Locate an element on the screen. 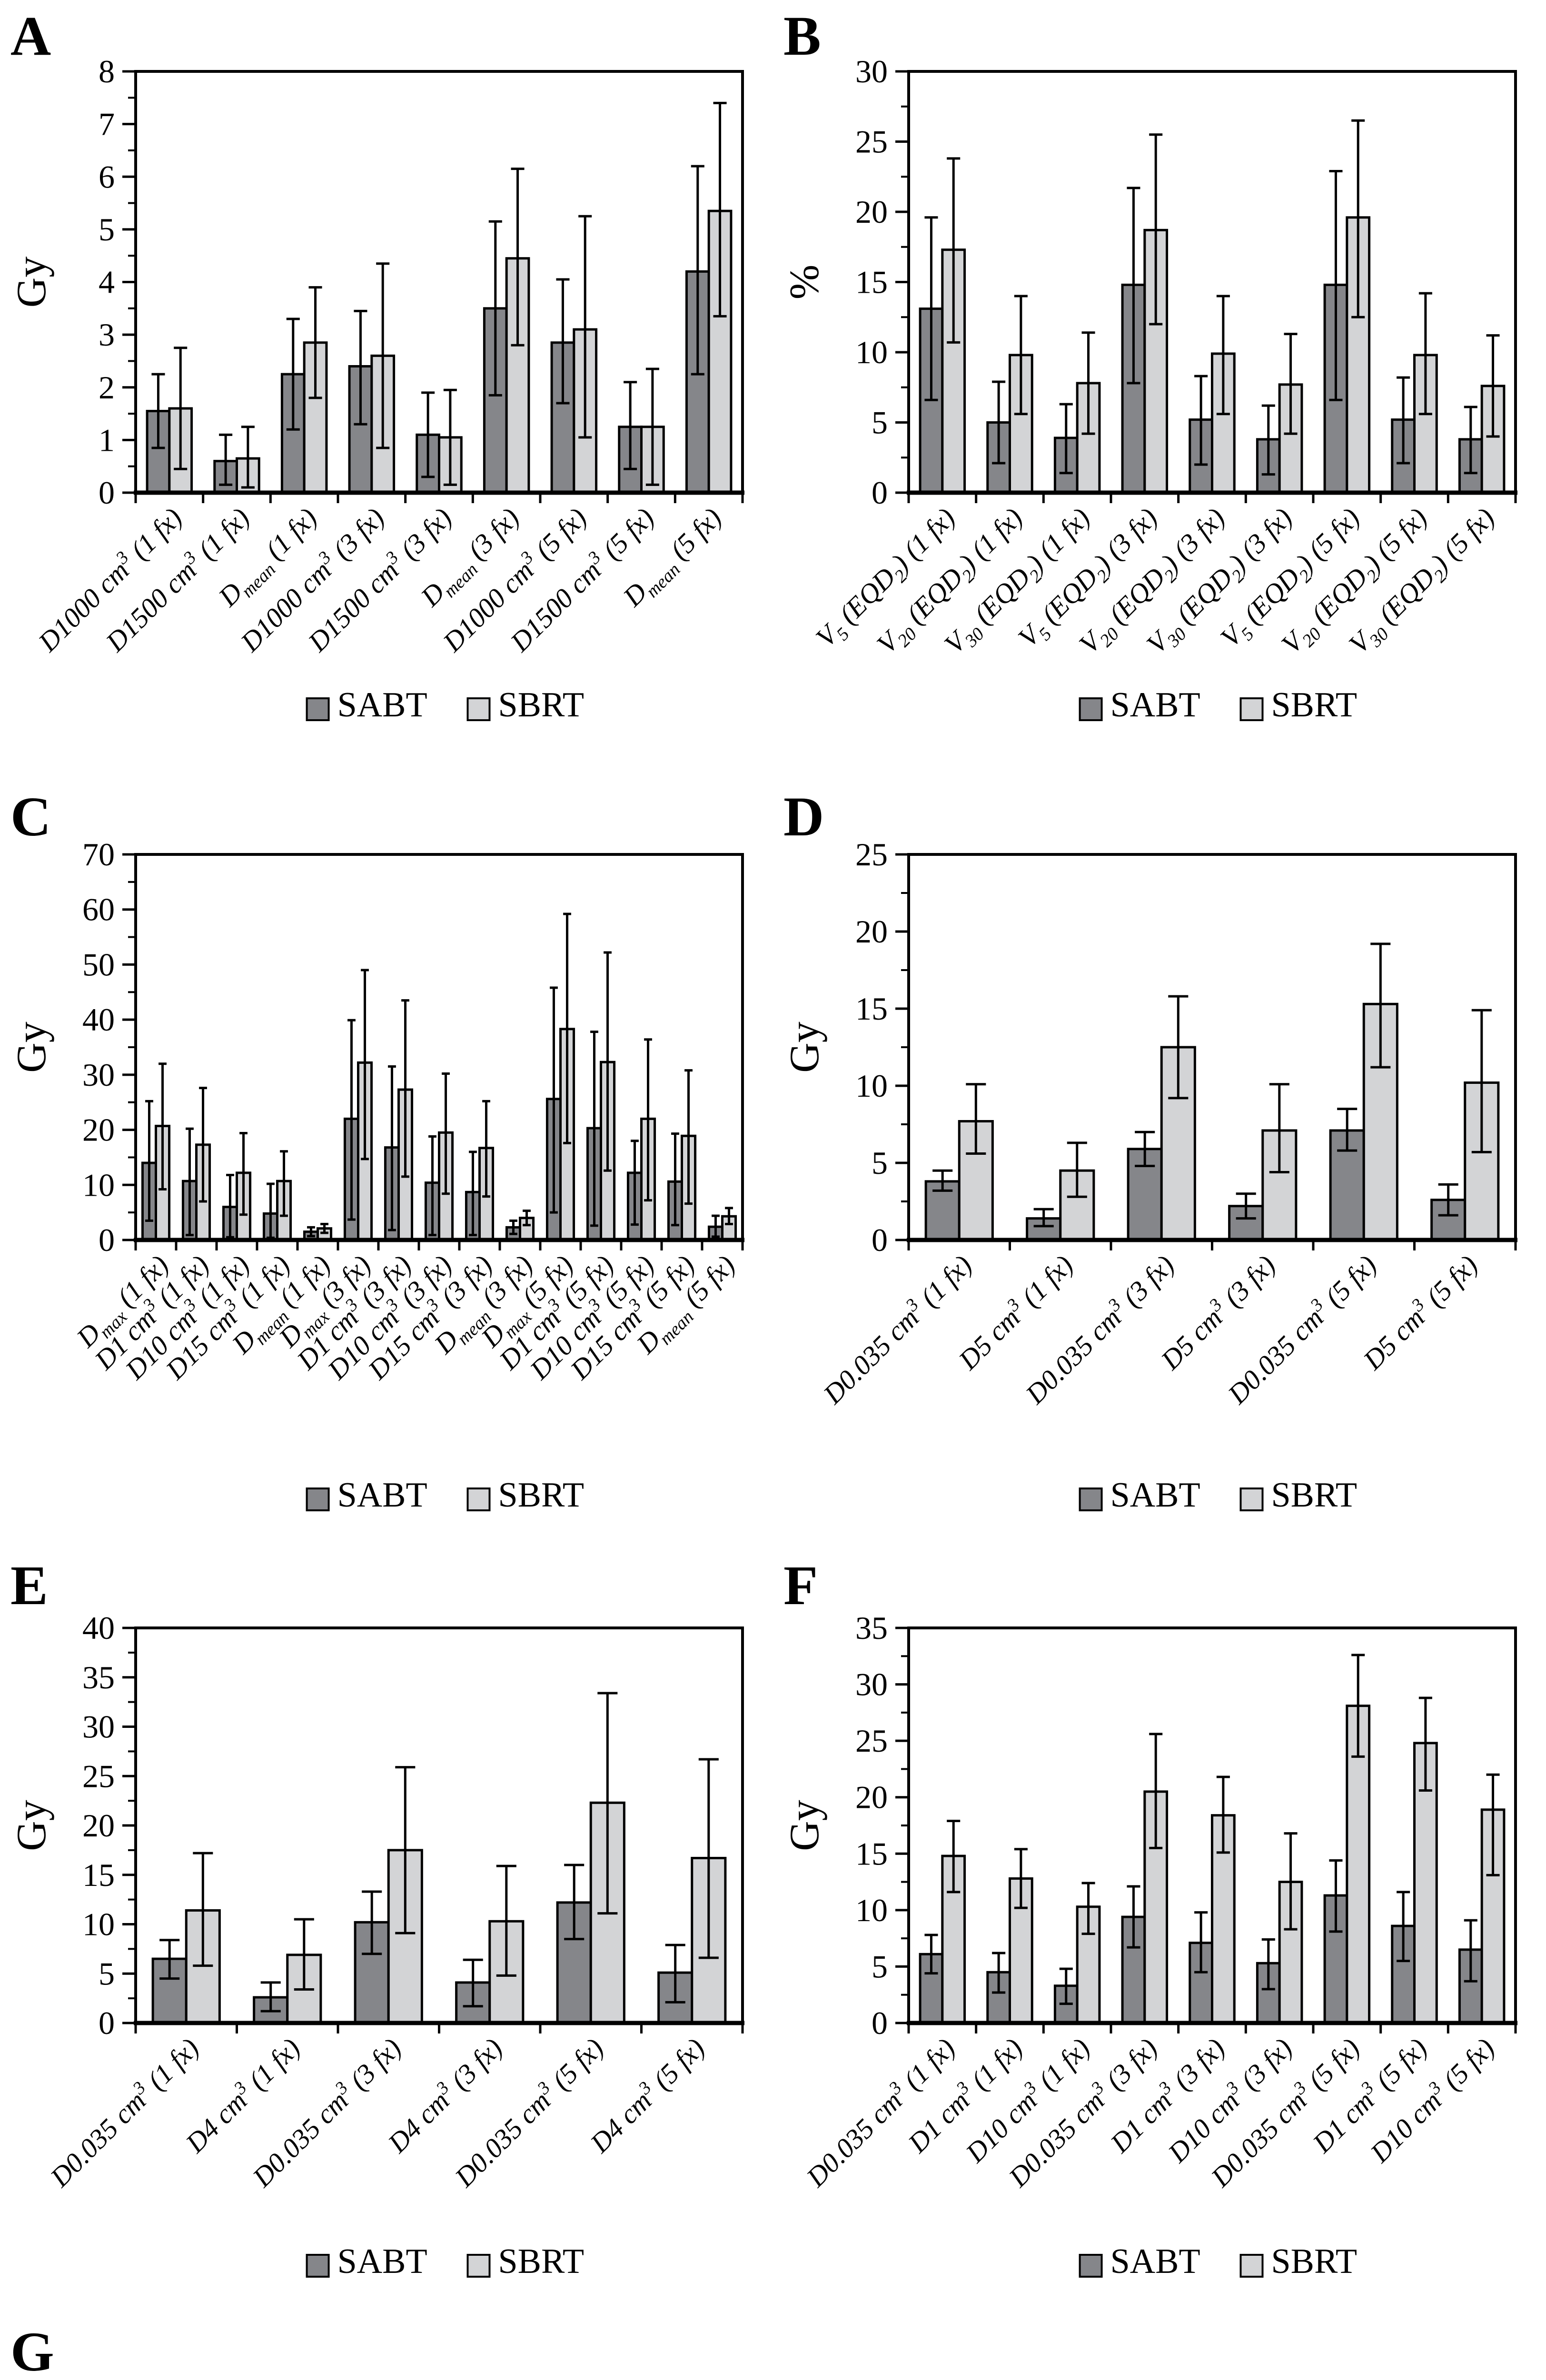  svg-text: 8 is located at coordinates (107, 71).